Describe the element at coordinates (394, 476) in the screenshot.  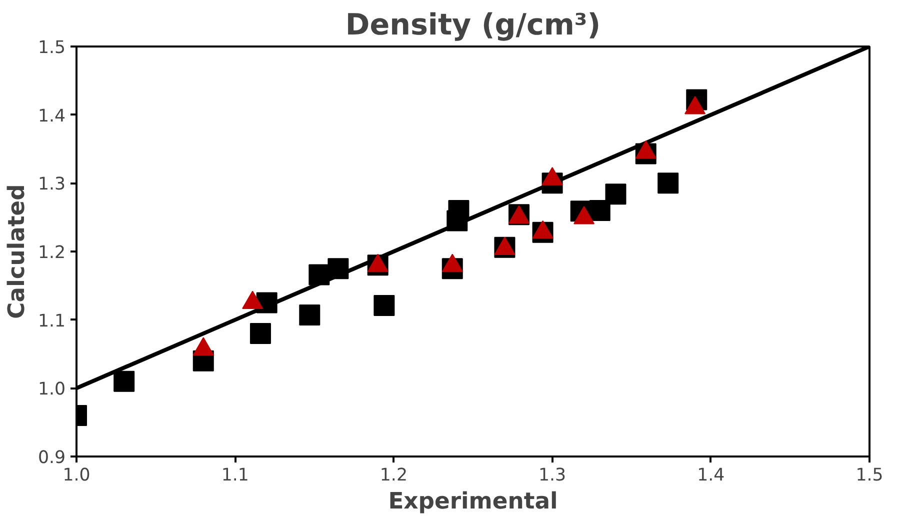
I see `x-tick-label: 1.2` at that location.